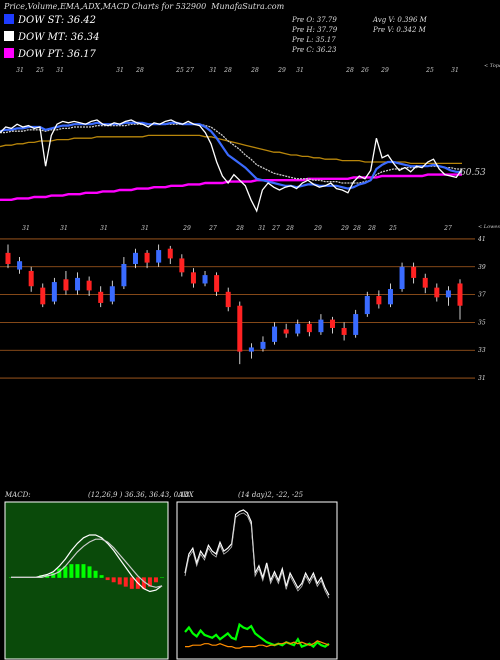  Describe the element at coordinates (213, 70) in the screenshot. I see `ema-date-top-7: 31` at that location.